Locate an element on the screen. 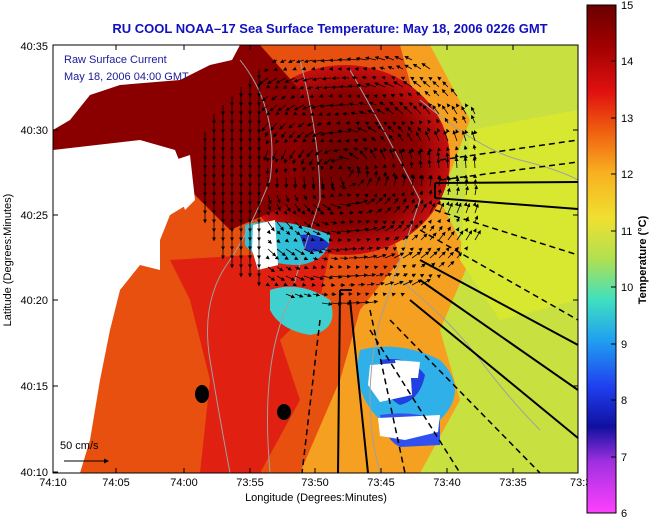 This screenshot has height=519, width=651. x-tick-label: 73:3 is located at coordinates (580, 483).